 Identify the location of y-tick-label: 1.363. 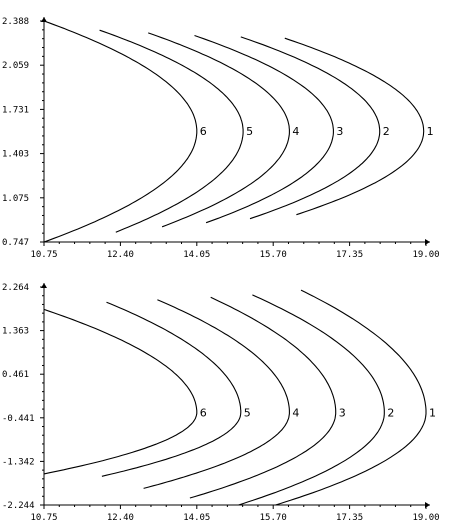
(15, 332).